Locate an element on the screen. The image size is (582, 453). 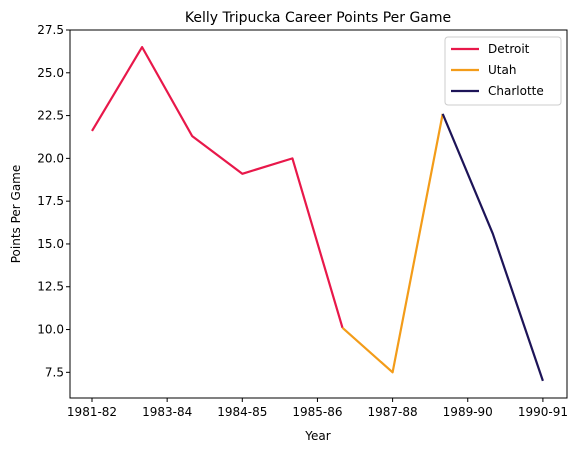
y-tick-label: 22.5 is located at coordinates (50, 116).